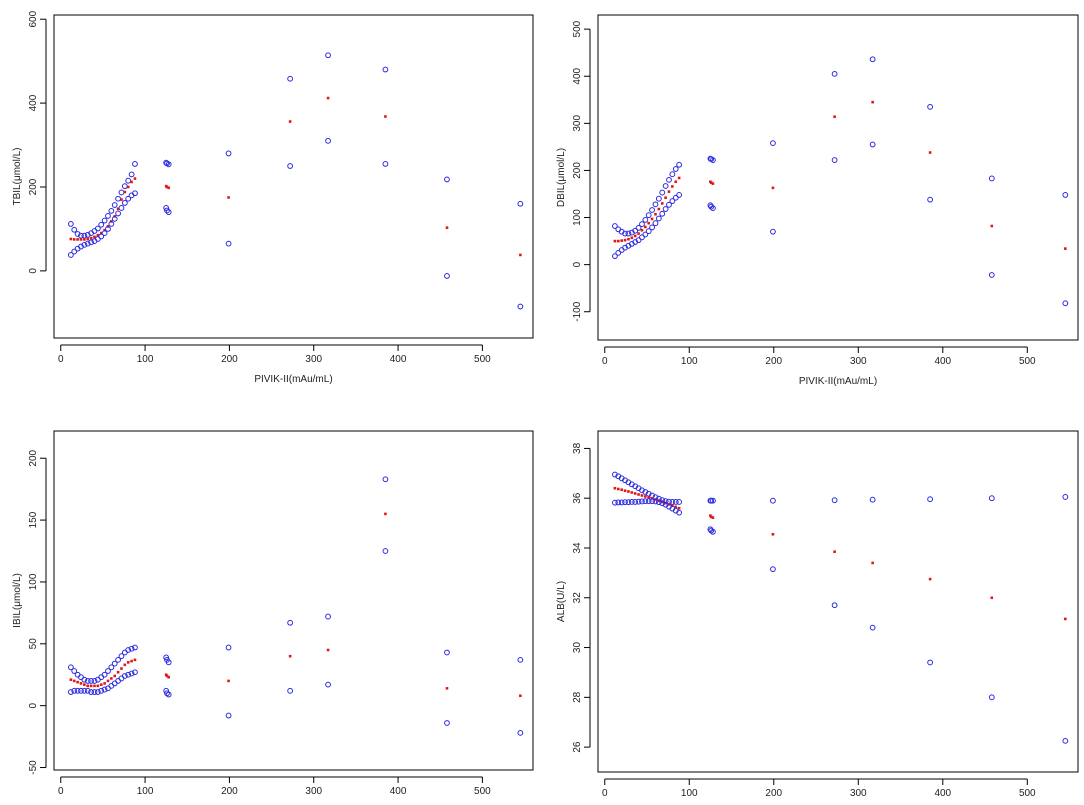  I want to click on x-tick-label: 0, so click(605, 793).